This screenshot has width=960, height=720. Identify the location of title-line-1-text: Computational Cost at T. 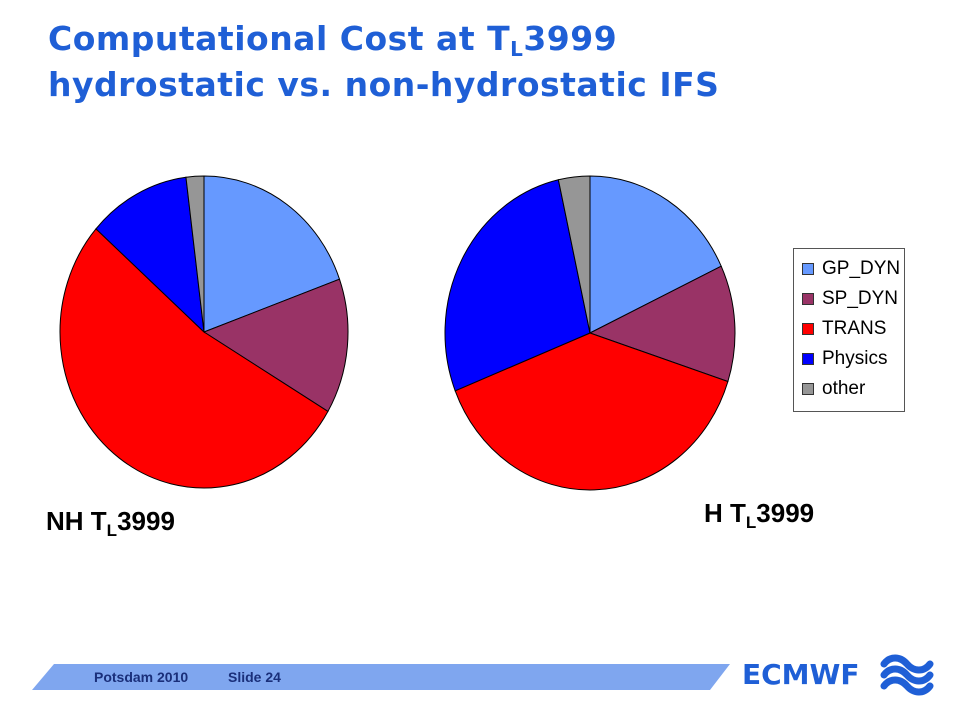
(279, 38).